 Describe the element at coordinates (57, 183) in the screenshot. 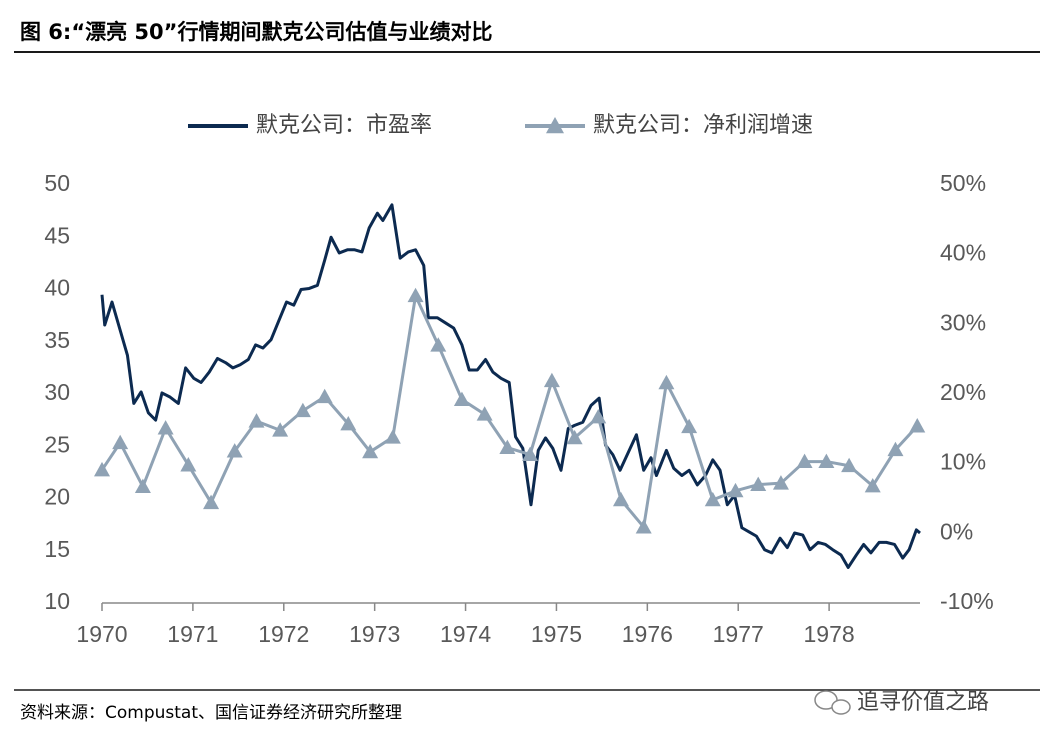

I see `y-tick-label: 50` at that location.